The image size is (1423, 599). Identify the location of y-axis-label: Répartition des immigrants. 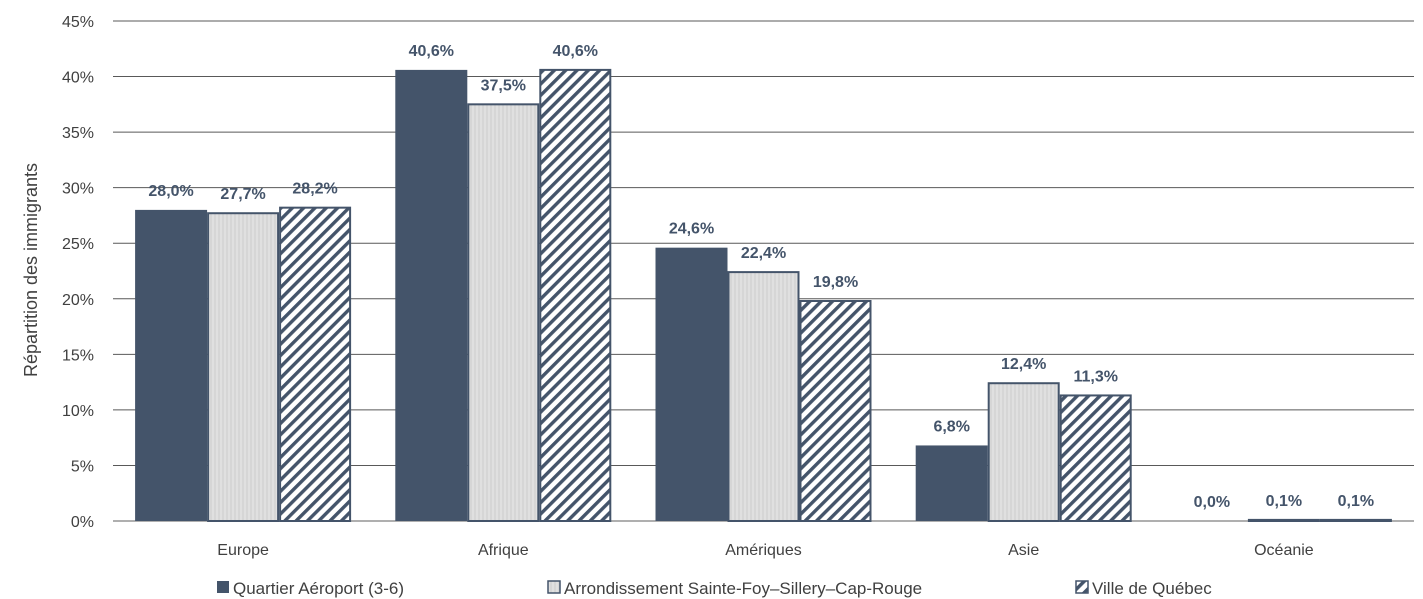
(31, 270).